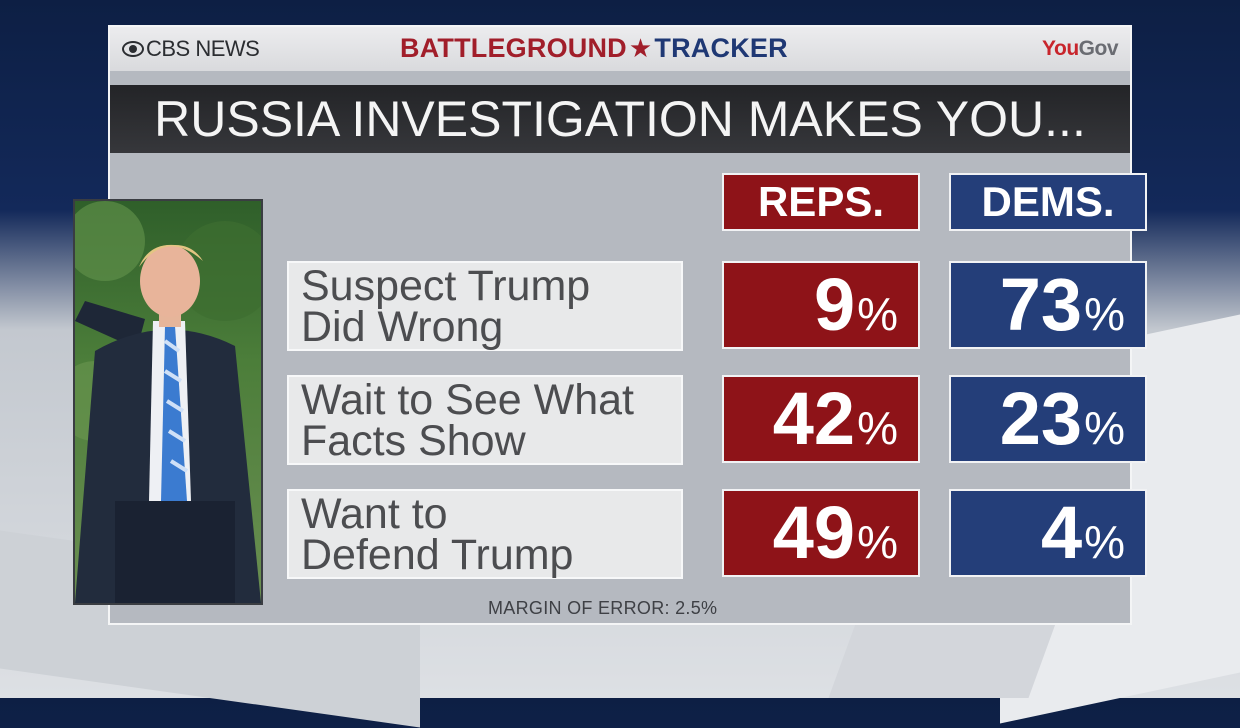 This screenshot has height=728, width=1240. What do you see at coordinates (821, 202) in the screenshot?
I see `column-header-reps: REPS.` at bounding box center [821, 202].